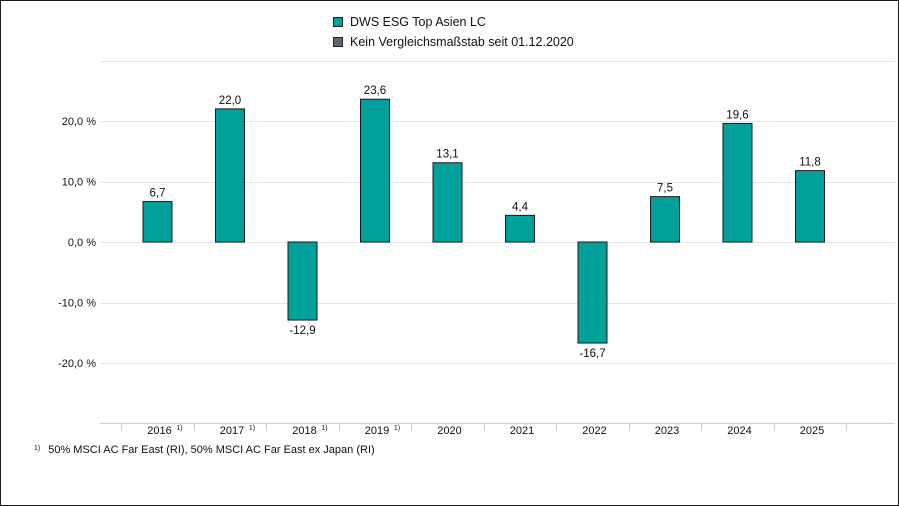 The width and height of the screenshot is (899, 506). Describe the element at coordinates (667, 431) in the screenshot. I see `x-tick-label: 2023` at that location.